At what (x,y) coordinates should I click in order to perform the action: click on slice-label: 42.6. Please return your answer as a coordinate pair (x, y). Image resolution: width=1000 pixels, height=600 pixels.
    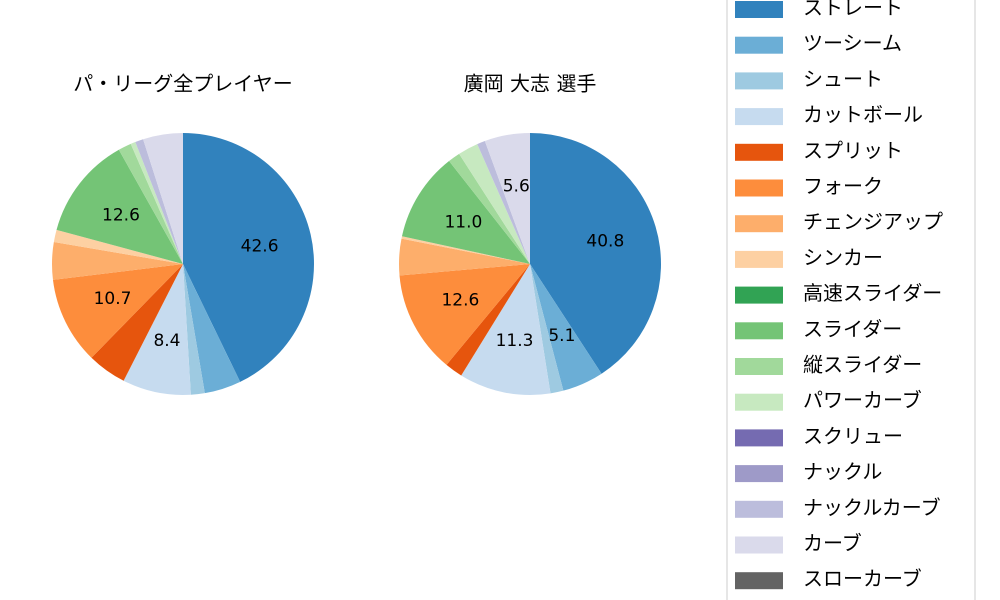
    Looking at the image, I should click on (260, 246).